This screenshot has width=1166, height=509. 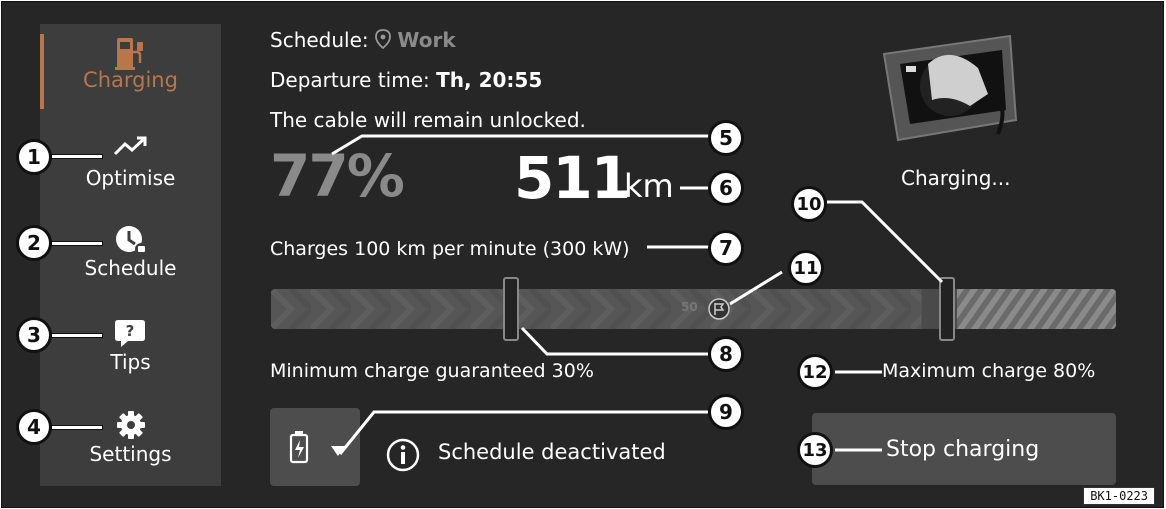 I want to click on callout-3: 3, so click(x=34, y=335).